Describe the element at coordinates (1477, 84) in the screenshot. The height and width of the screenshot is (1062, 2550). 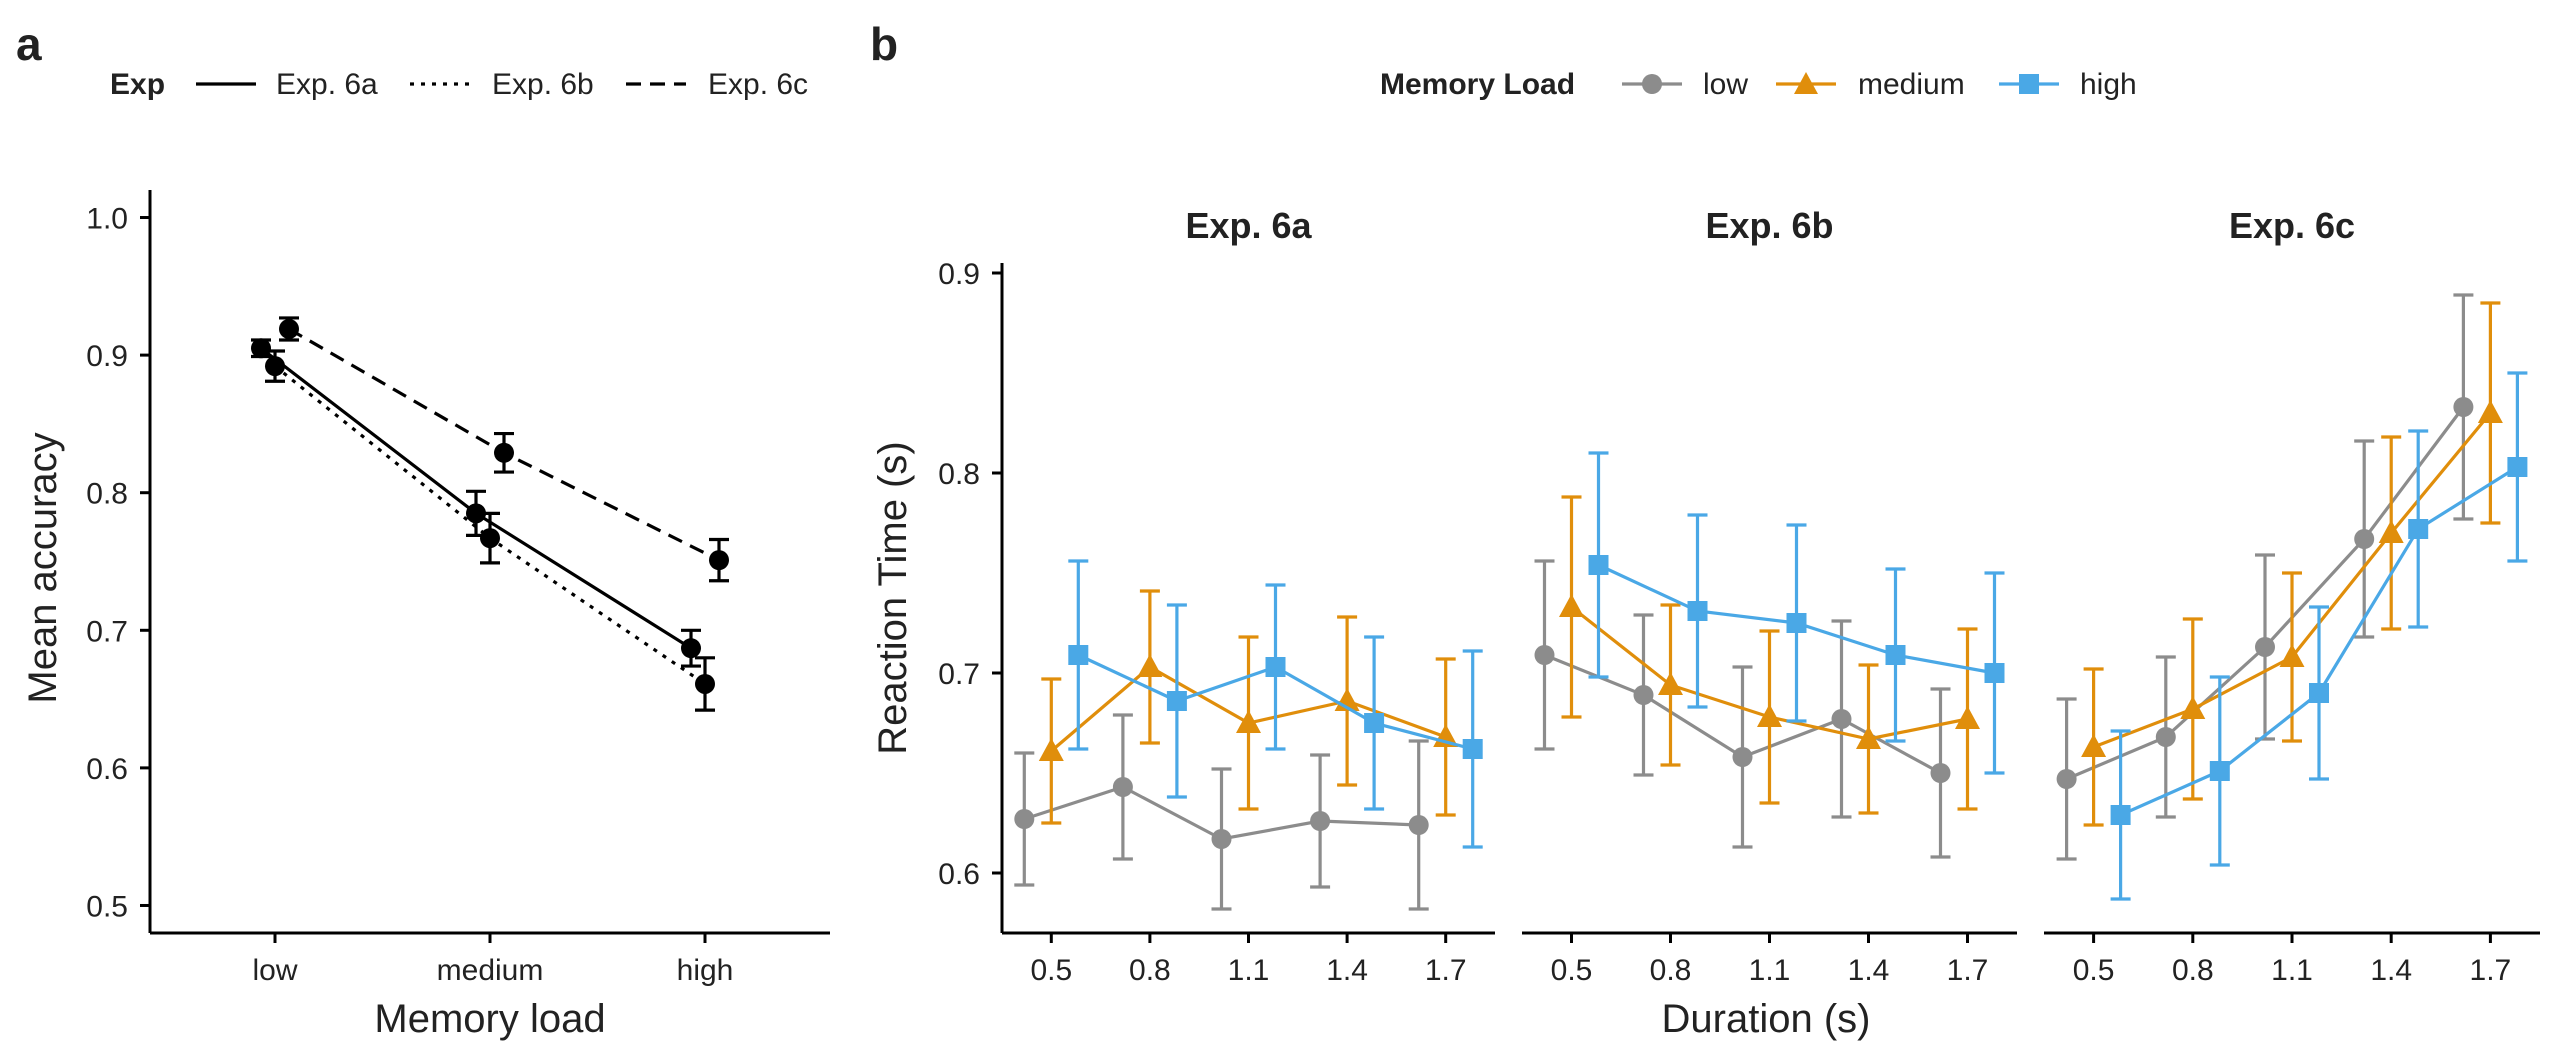
I see `legend-memory-load-title: Memory Load` at that location.